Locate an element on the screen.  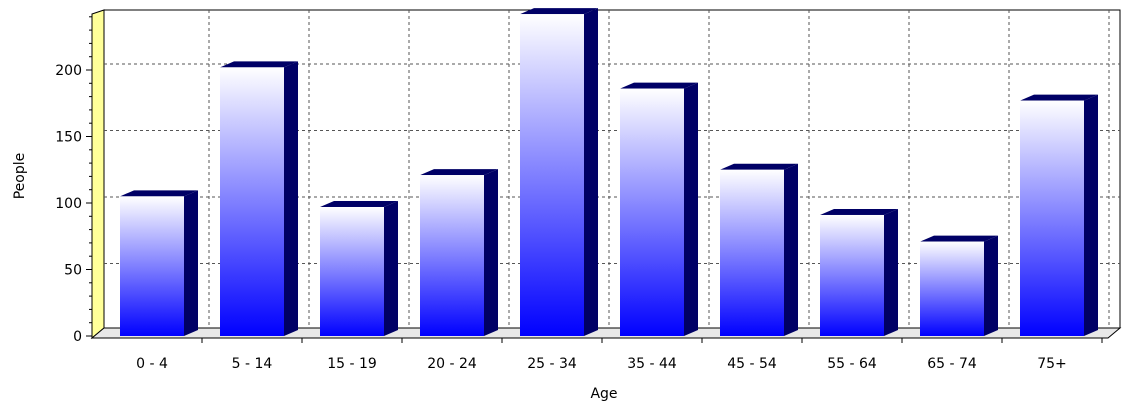
y-tick-label: 50 is located at coordinates (73, 271).